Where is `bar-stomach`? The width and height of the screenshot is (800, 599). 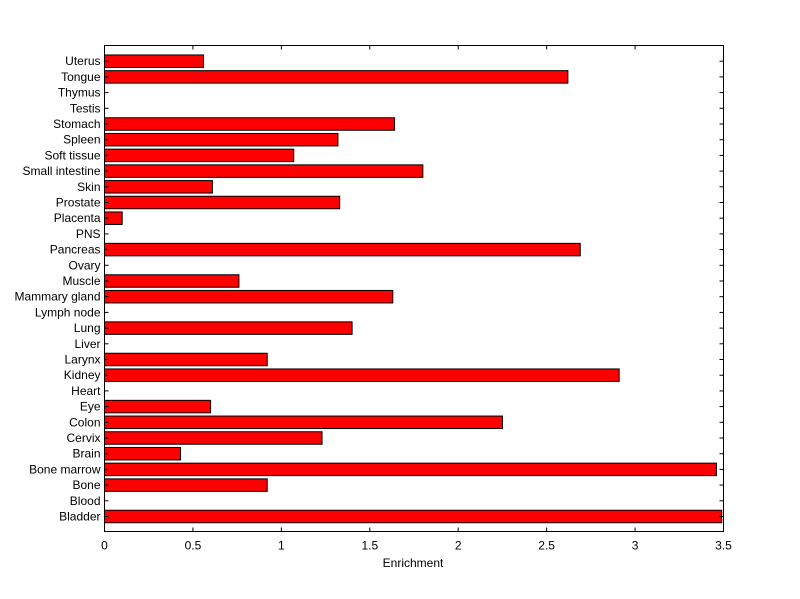 bar-stomach is located at coordinates (250, 124).